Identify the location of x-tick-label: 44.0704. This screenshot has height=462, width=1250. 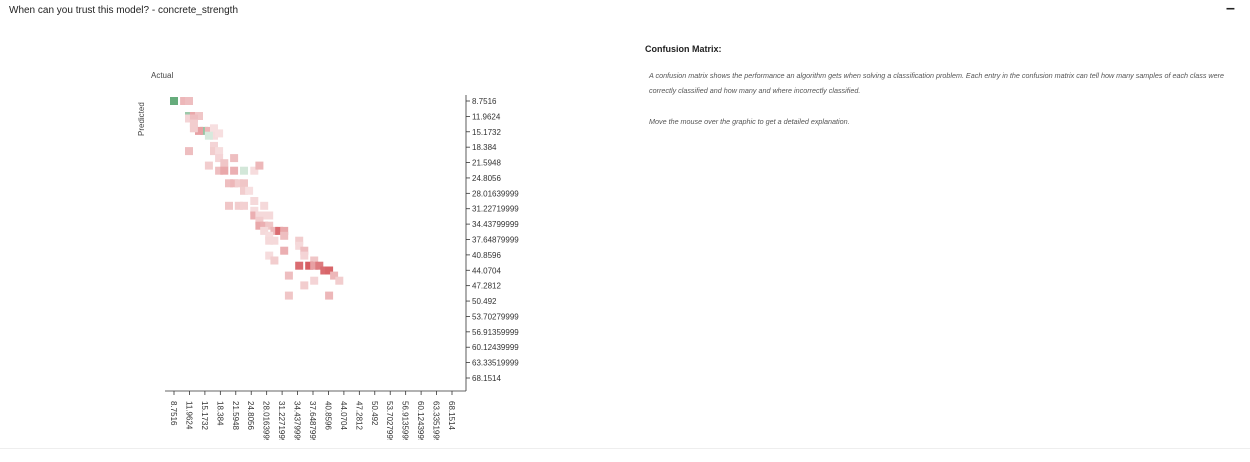
(343, 415).